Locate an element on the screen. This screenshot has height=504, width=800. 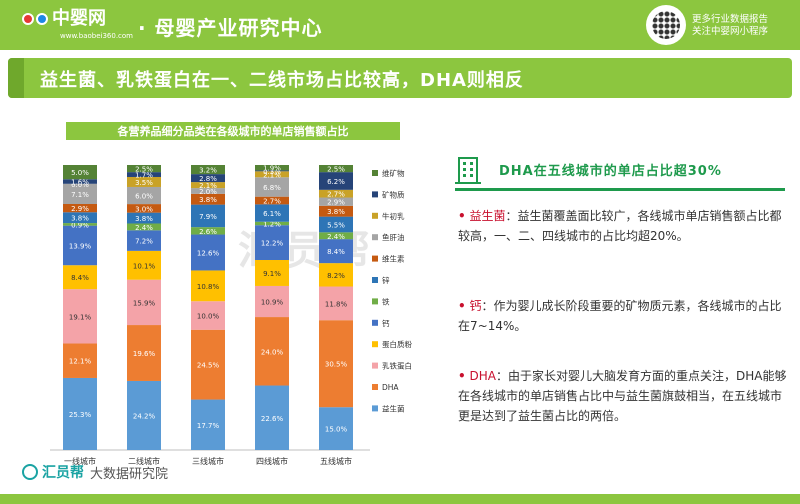
footer: 汇员帮 大数据研究院 is located at coordinates (95, 472).